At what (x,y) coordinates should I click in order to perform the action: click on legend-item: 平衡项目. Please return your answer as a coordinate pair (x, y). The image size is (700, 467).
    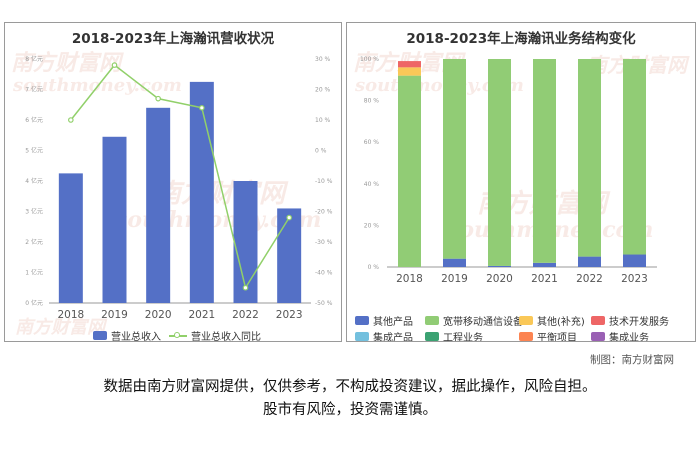
    Looking at the image, I should click on (548, 335).